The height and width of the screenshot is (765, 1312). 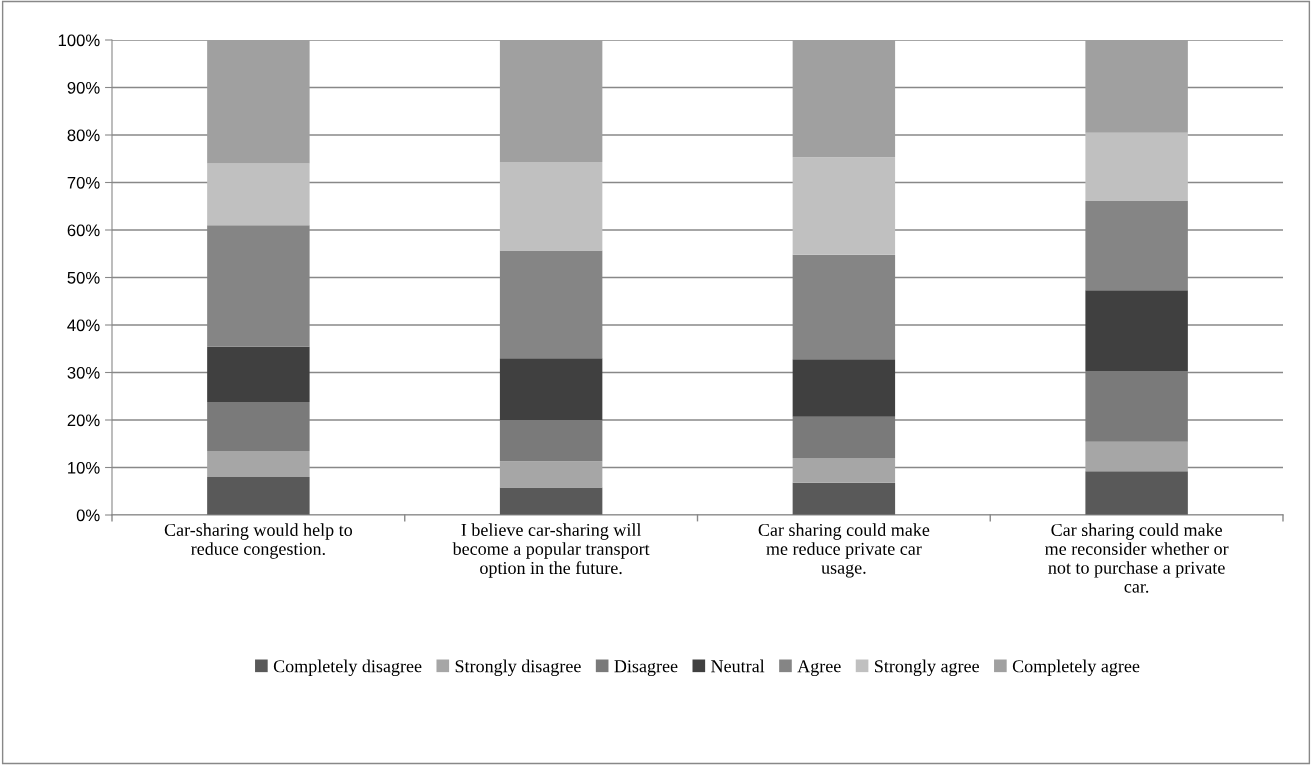 I want to click on legend-label: Completely agree, so click(x=1076, y=668).